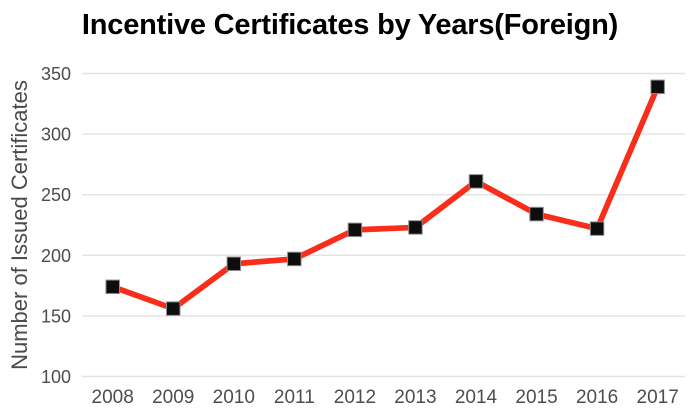 This screenshot has width=700, height=420. Describe the element at coordinates (56, 74) in the screenshot. I see `y-tick-label: 350` at that location.